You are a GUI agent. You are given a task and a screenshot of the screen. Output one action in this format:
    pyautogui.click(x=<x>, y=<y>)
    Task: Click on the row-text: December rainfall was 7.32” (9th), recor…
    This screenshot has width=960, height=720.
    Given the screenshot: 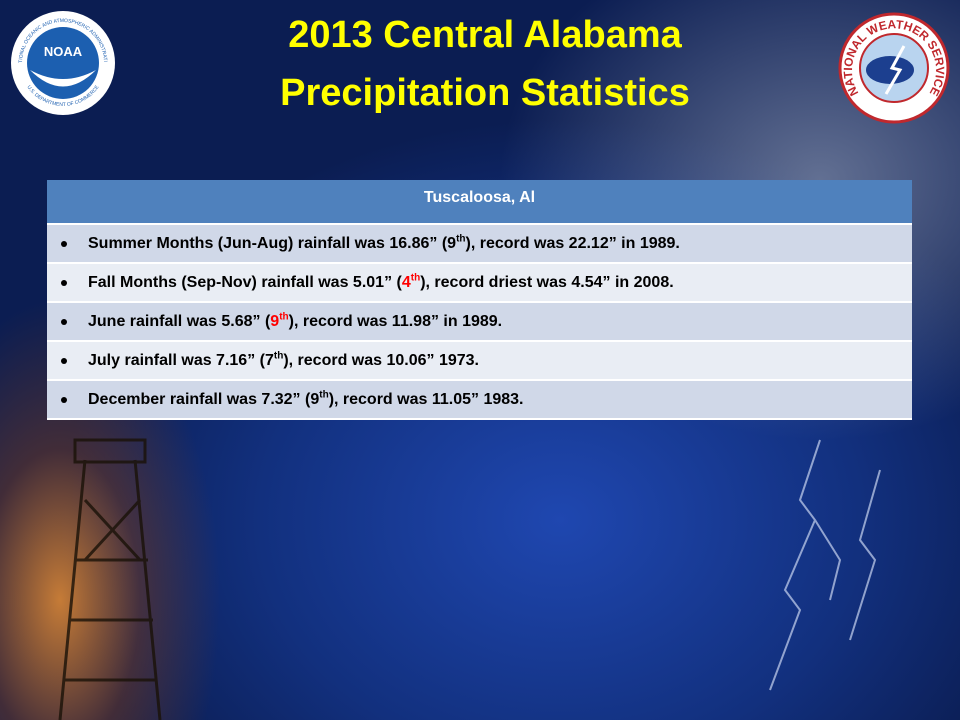 What is the action you would take?
    pyautogui.click(x=305, y=399)
    